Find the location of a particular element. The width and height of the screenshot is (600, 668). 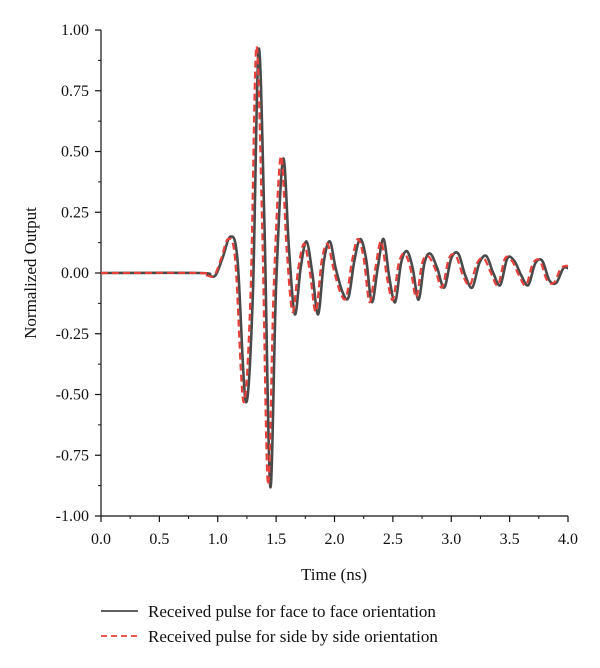

y-tick-label: -0.25 is located at coordinates (72, 334).